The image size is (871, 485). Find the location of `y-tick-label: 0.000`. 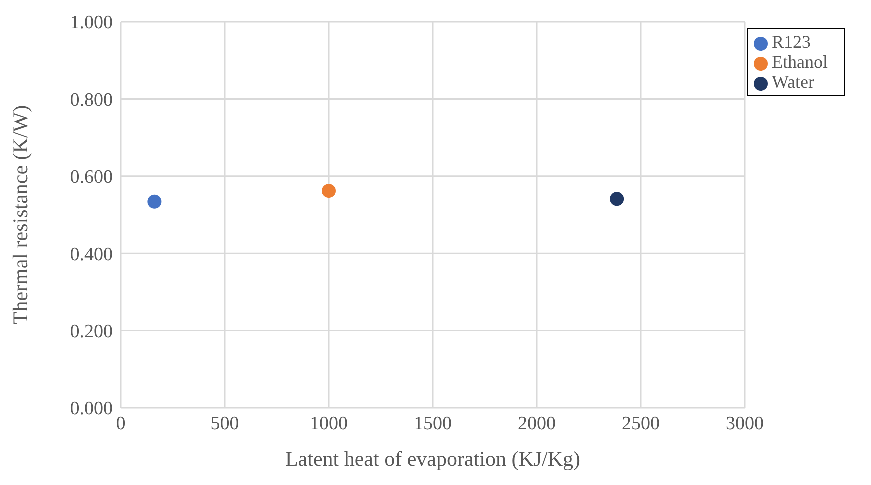

y-tick-label: 0.000 is located at coordinates (91, 409).